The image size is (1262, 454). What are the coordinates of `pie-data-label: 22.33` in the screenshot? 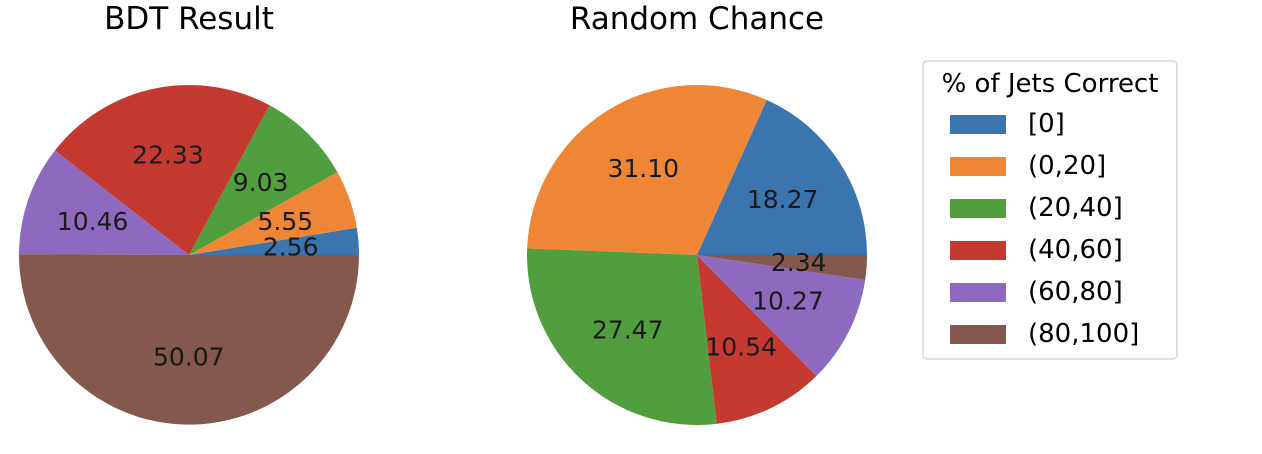 It's located at (168, 155).